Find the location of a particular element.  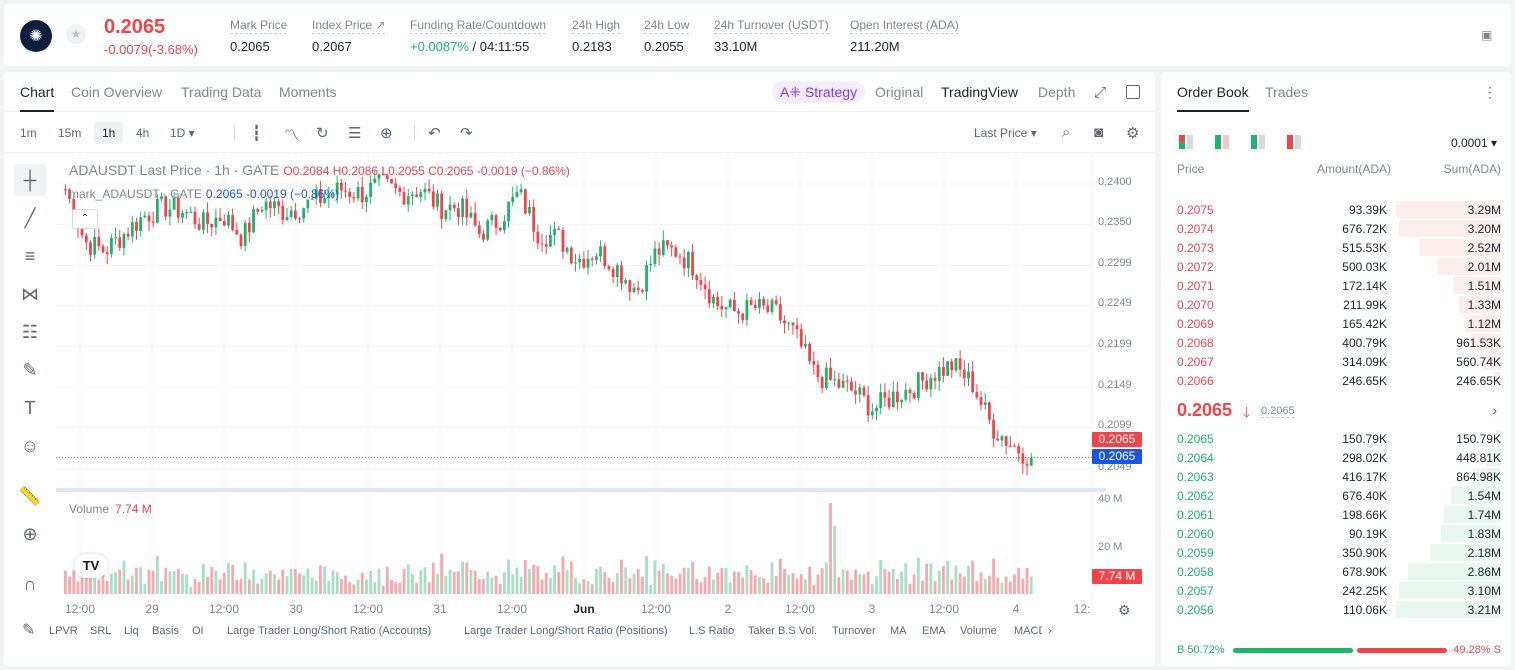

emoji-icon: ☺ is located at coordinates (30, 446).